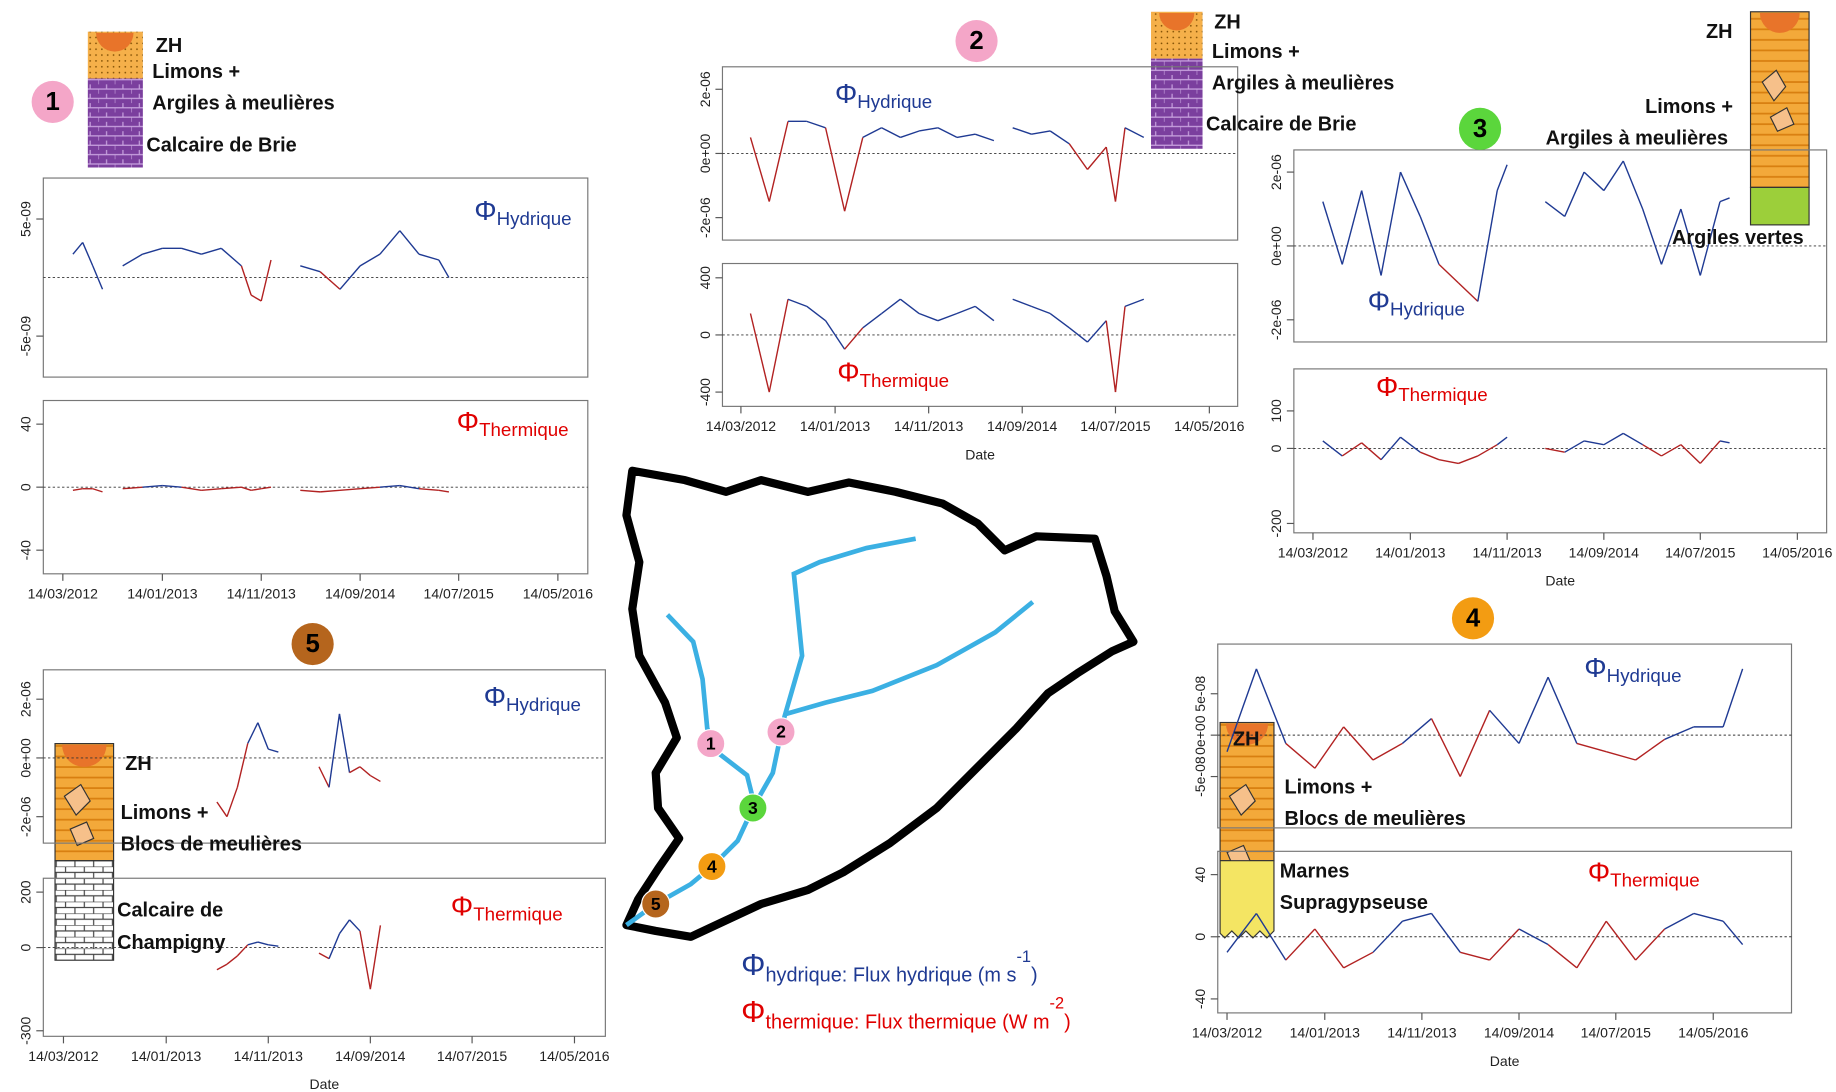  What do you see at coordinates (1480, 128) in the screenshot?
I see `panel-marker` at bounding box center [1480, 128].